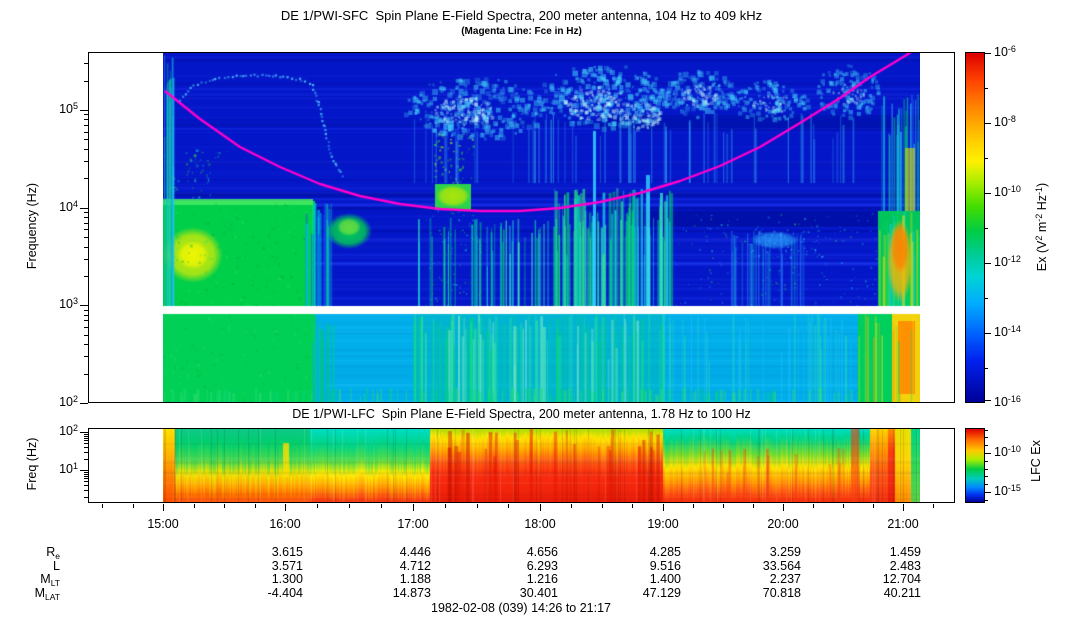 This screenshot has height=620, width=1083. I want to click on orbit-value: 1.300, so click(287, 579).